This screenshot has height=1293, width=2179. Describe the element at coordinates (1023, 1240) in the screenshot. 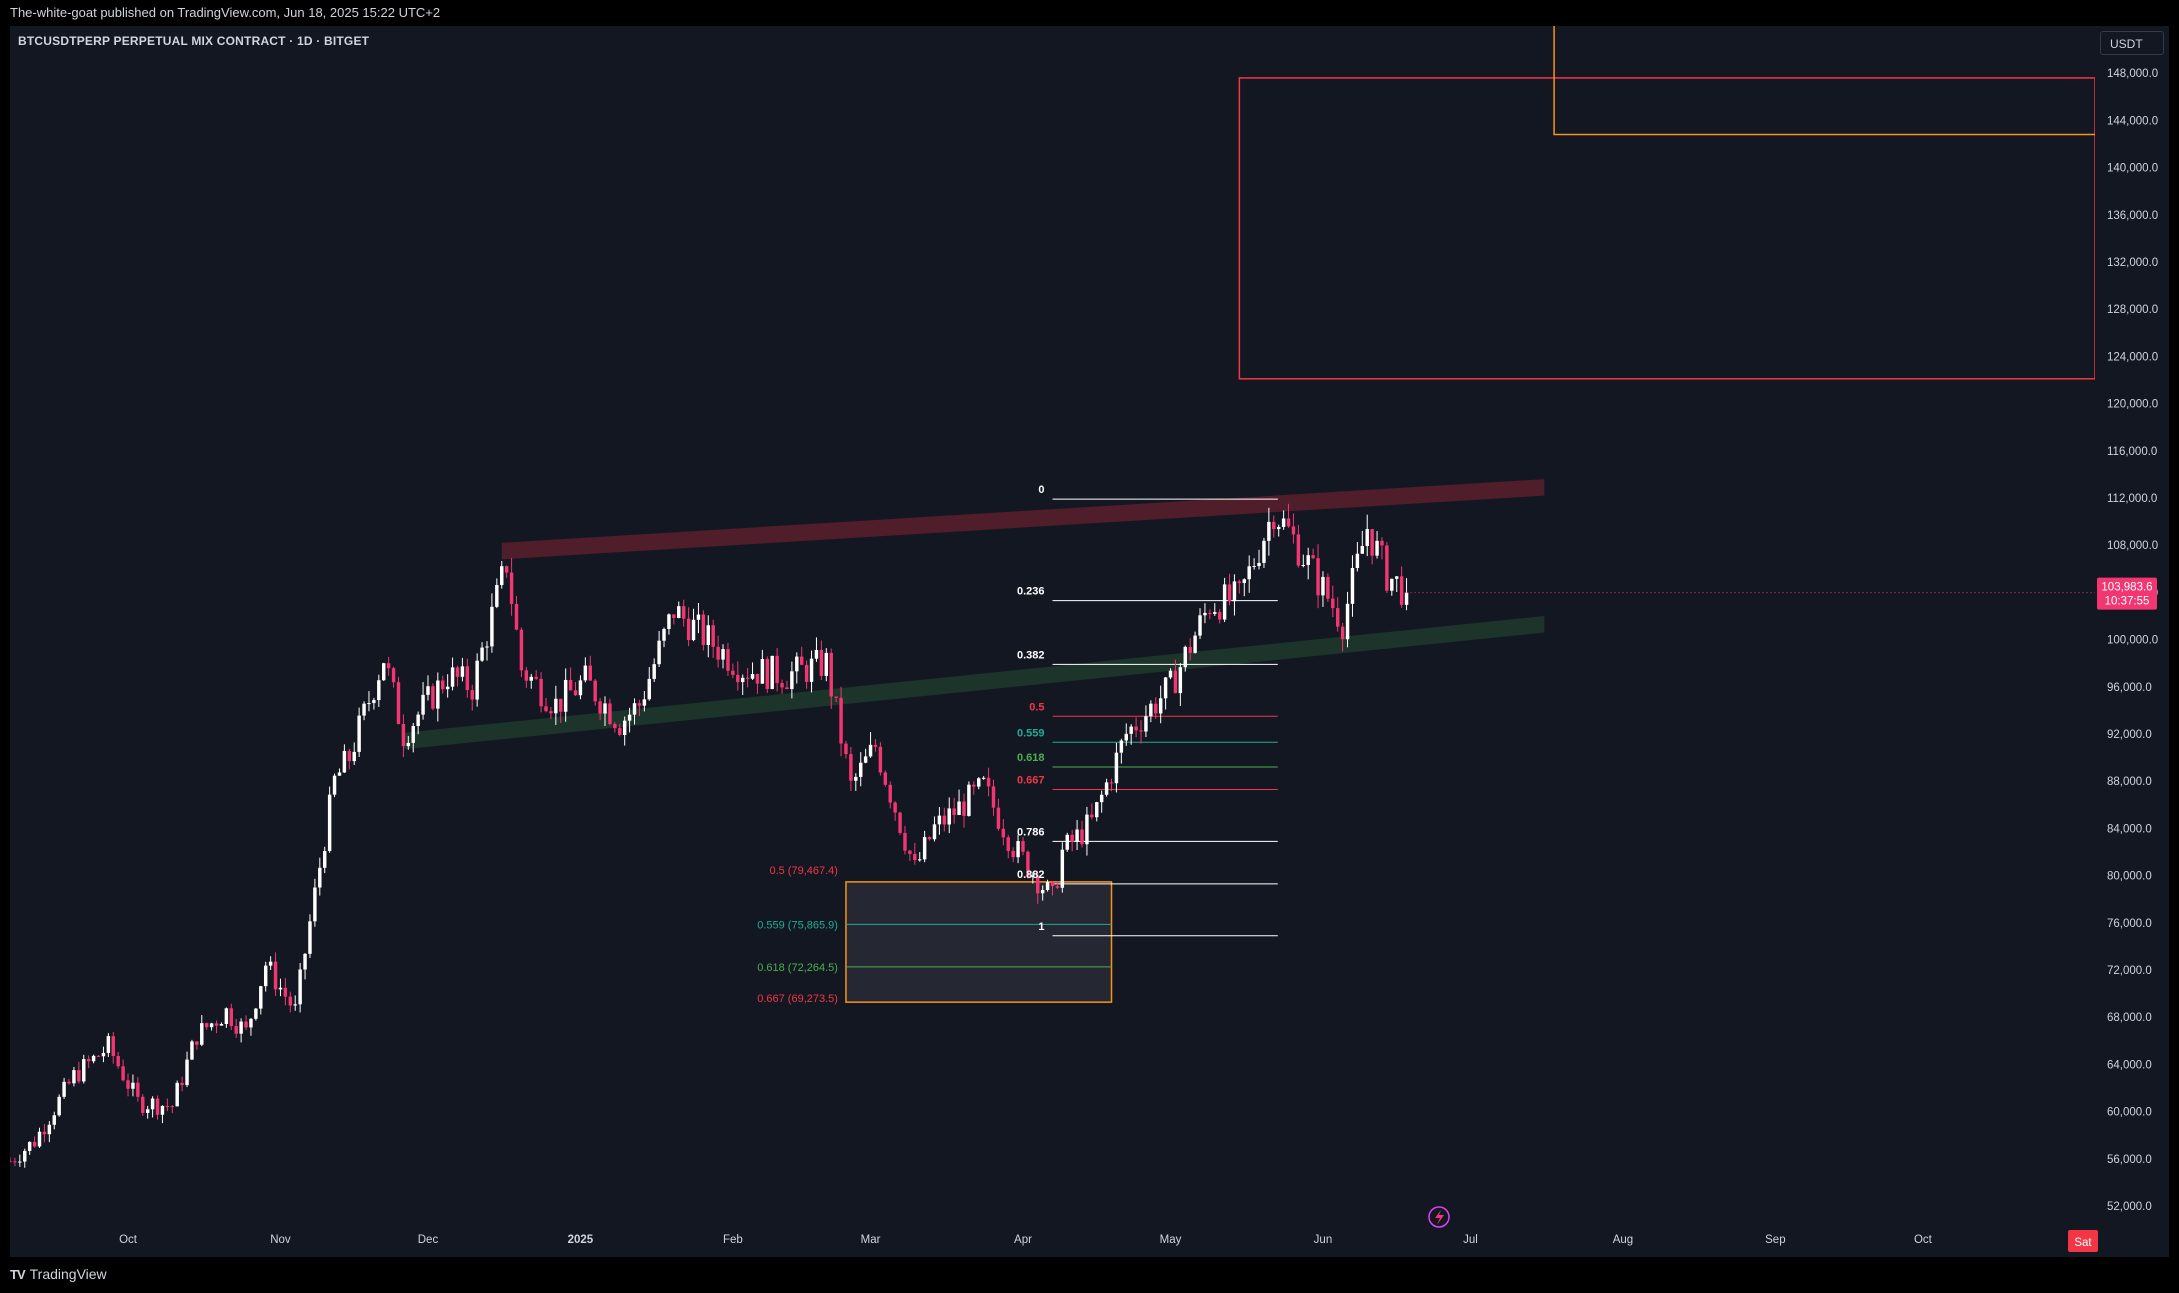

I see `x-axis-tick-label: Apr` at that location.